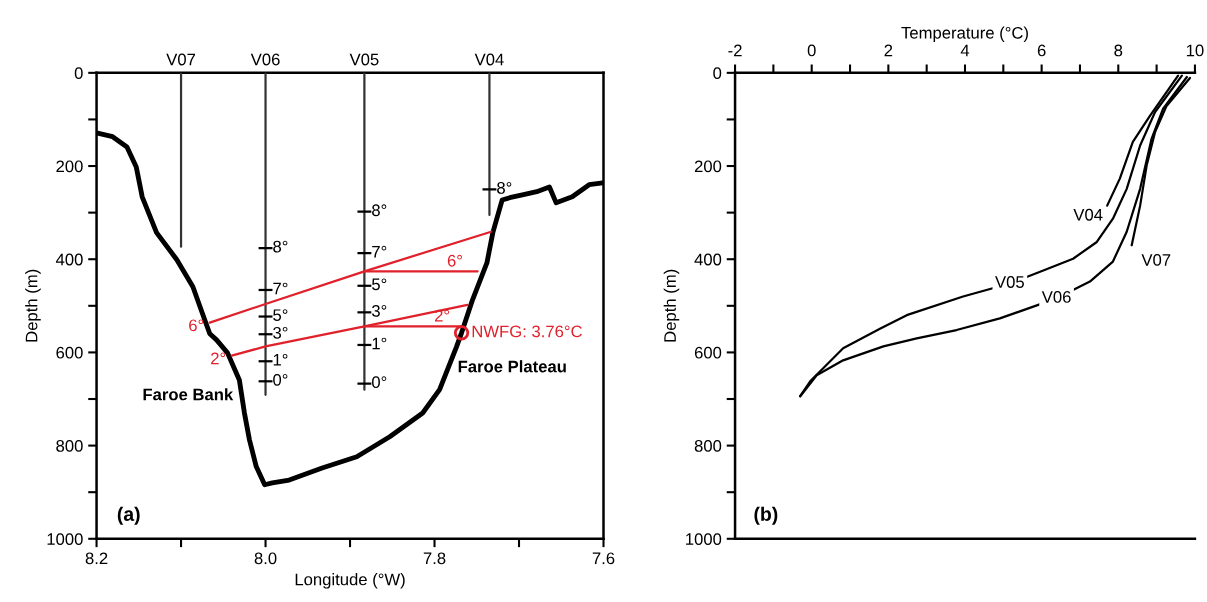 The width and height of the screenshot is (1207, 602). What do you see at coordinates (96, 558) in the screenshot?
I see `x-tick-label: 8.2` at bounding box center [96, 558].